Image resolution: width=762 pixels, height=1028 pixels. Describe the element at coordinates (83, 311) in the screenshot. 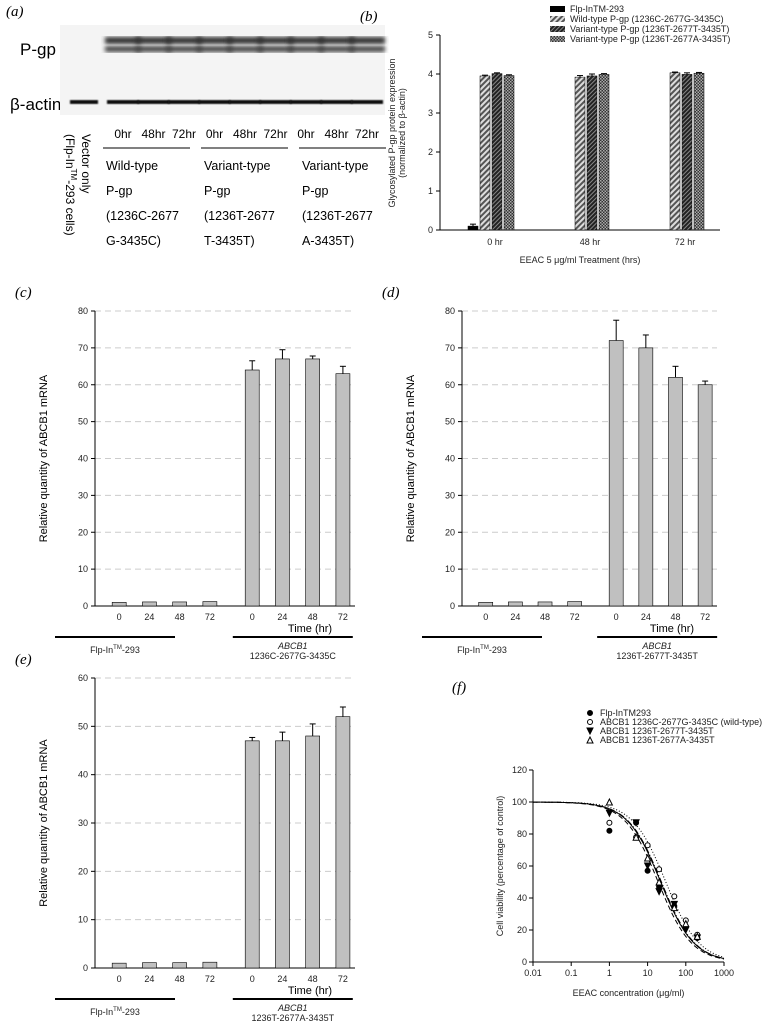

I see `y-tick-label: 80` at that location.